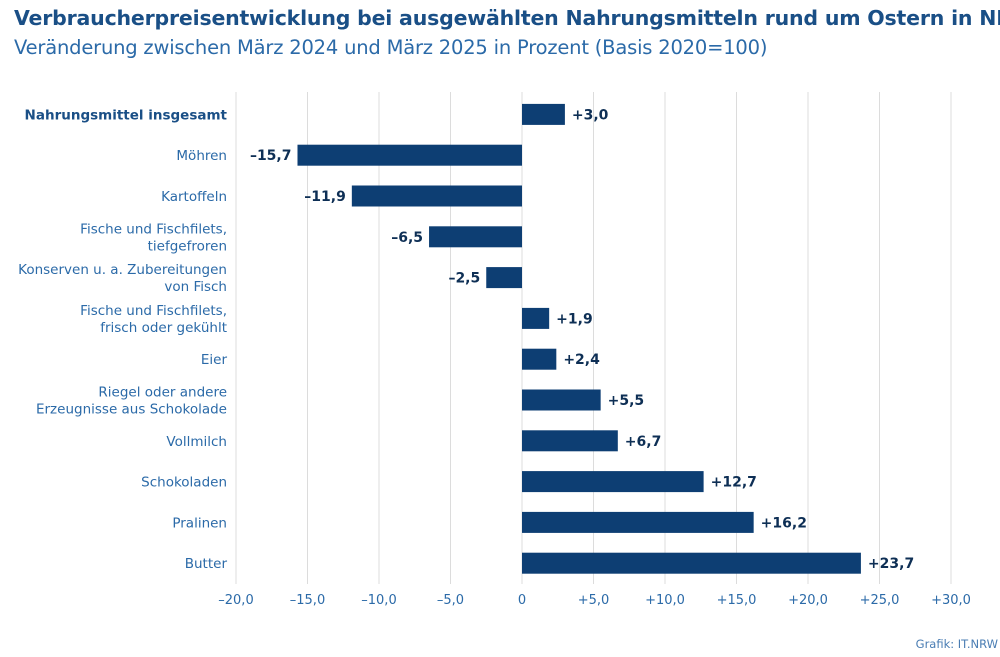 Image resolution: width=1000 pixels, height=657 pixels. Describe the element at coordinates (199, 523) in the screenshot. I see `category-label: Pralinen` at that location.